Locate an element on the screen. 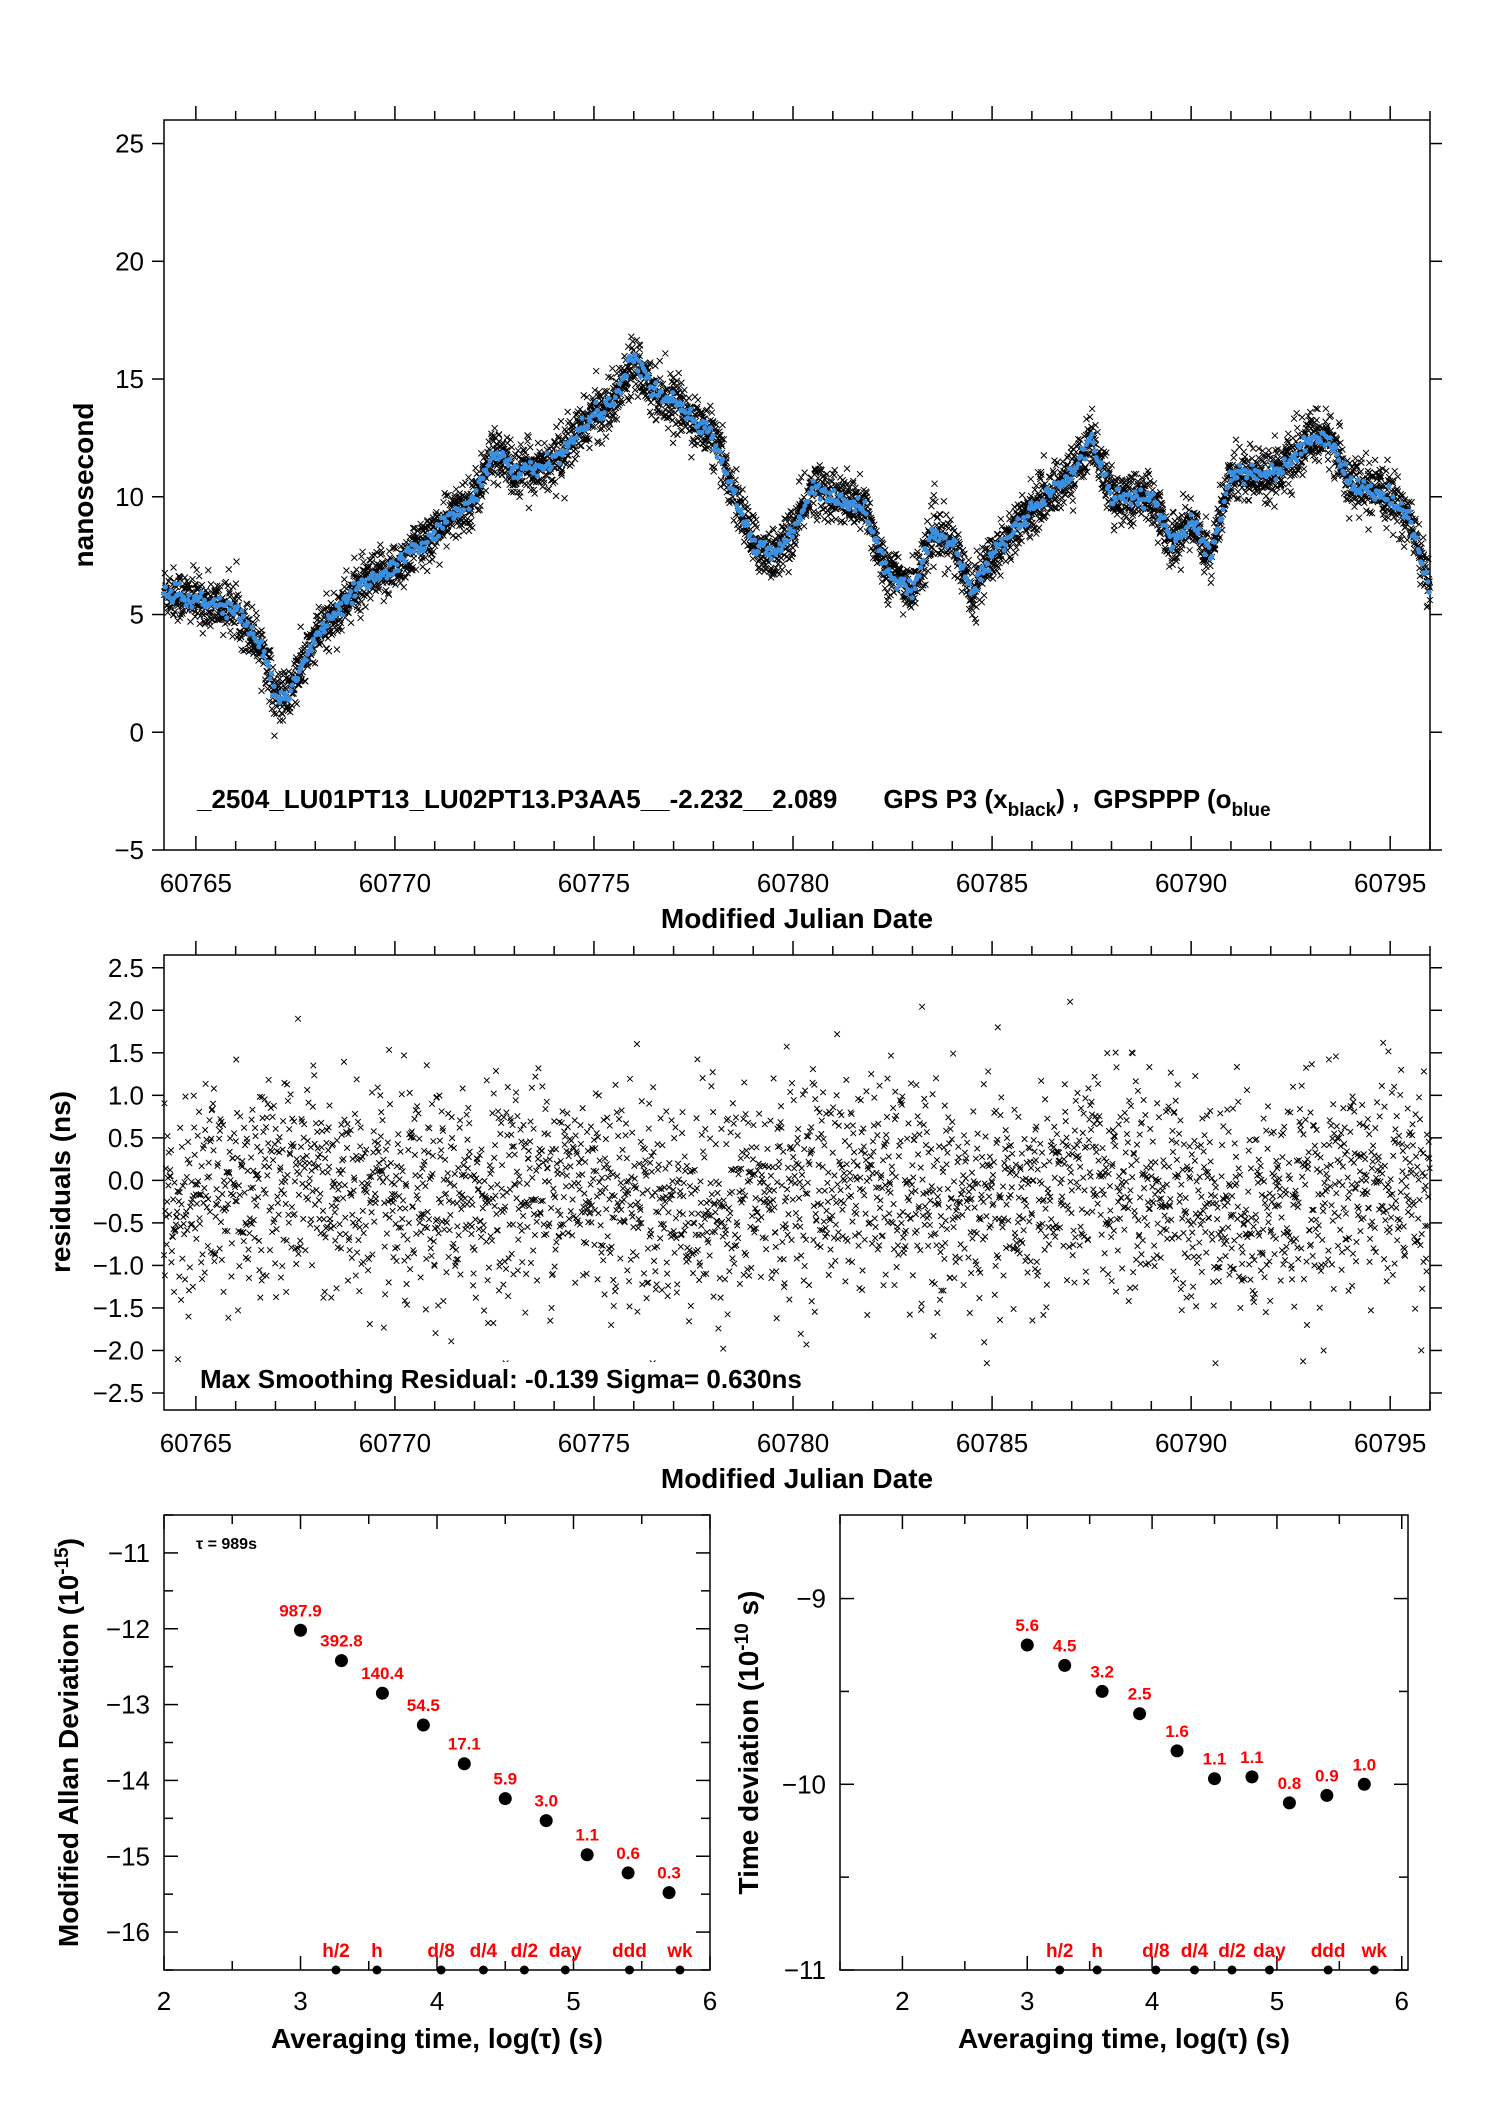 This screenshot has width=1488, height=2110. y-tick-label: 10 is located at coordinates (129, 497).